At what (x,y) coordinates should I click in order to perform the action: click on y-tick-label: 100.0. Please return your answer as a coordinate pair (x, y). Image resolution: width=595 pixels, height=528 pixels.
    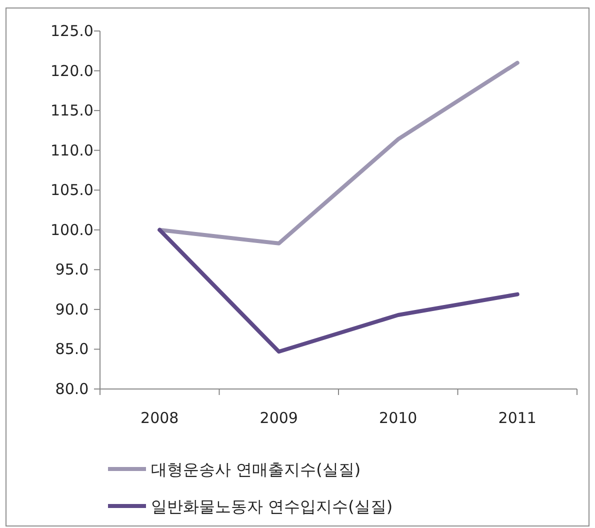
    Looking at the image, I should click on (72, 229).